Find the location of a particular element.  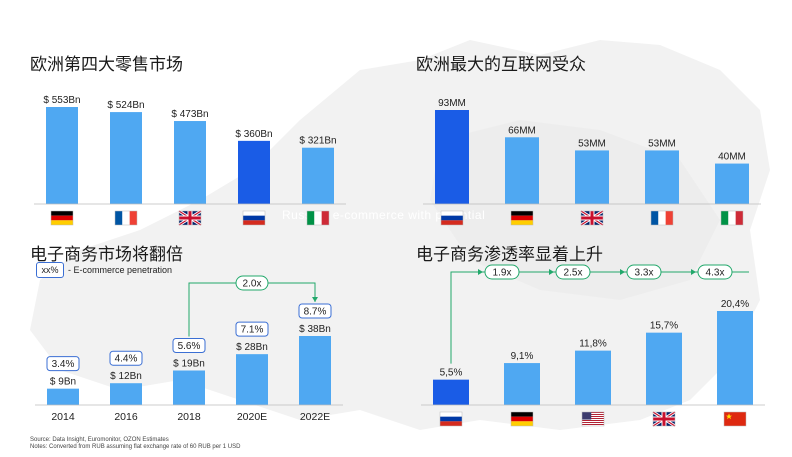

data-label-2-2: $ 19Bn is located at coordinates (189, 364).